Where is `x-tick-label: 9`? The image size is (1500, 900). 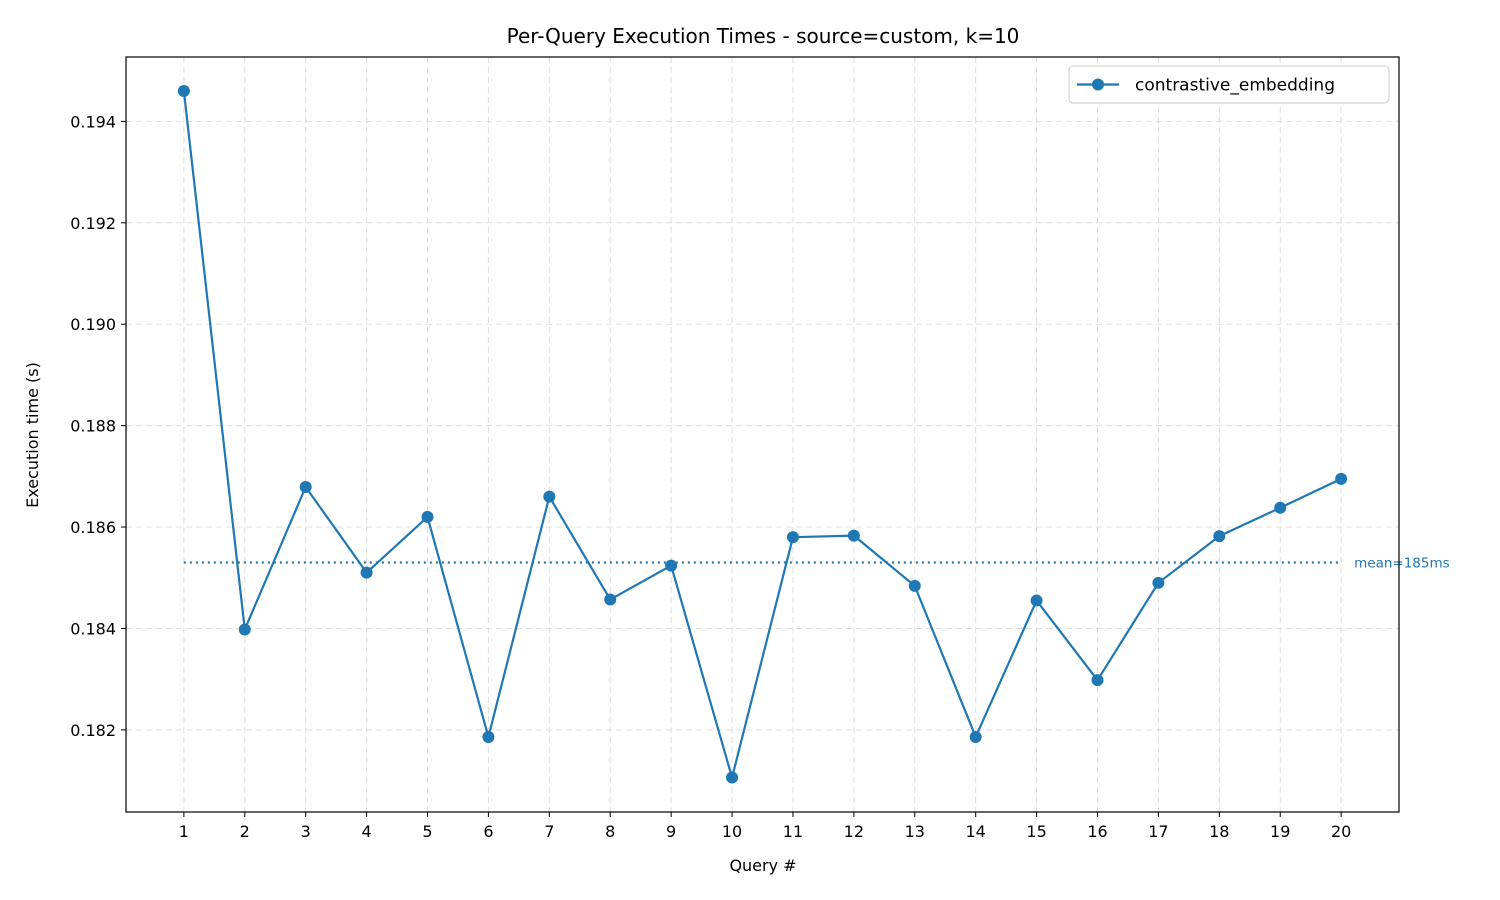 x-tick-label: 9 is located at coordinates (671, 831).